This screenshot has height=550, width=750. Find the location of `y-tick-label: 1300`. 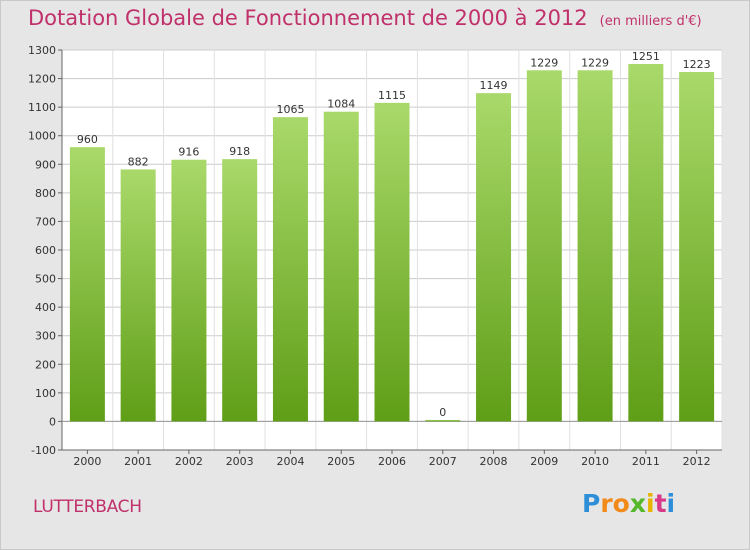

y-tick-label: 1300 is located at coordinates (42, 50).